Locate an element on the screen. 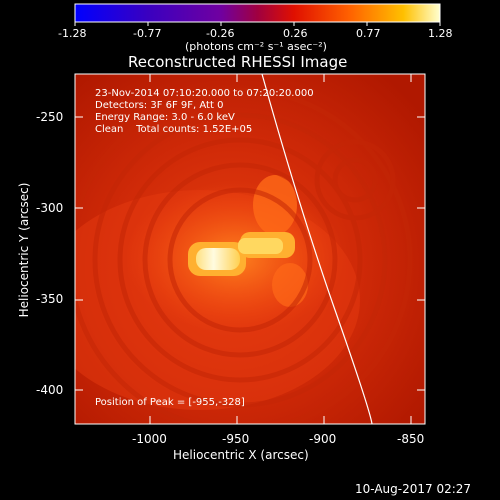  colorbar-tick-label: 1.28 is located at coordinates (440, 33).